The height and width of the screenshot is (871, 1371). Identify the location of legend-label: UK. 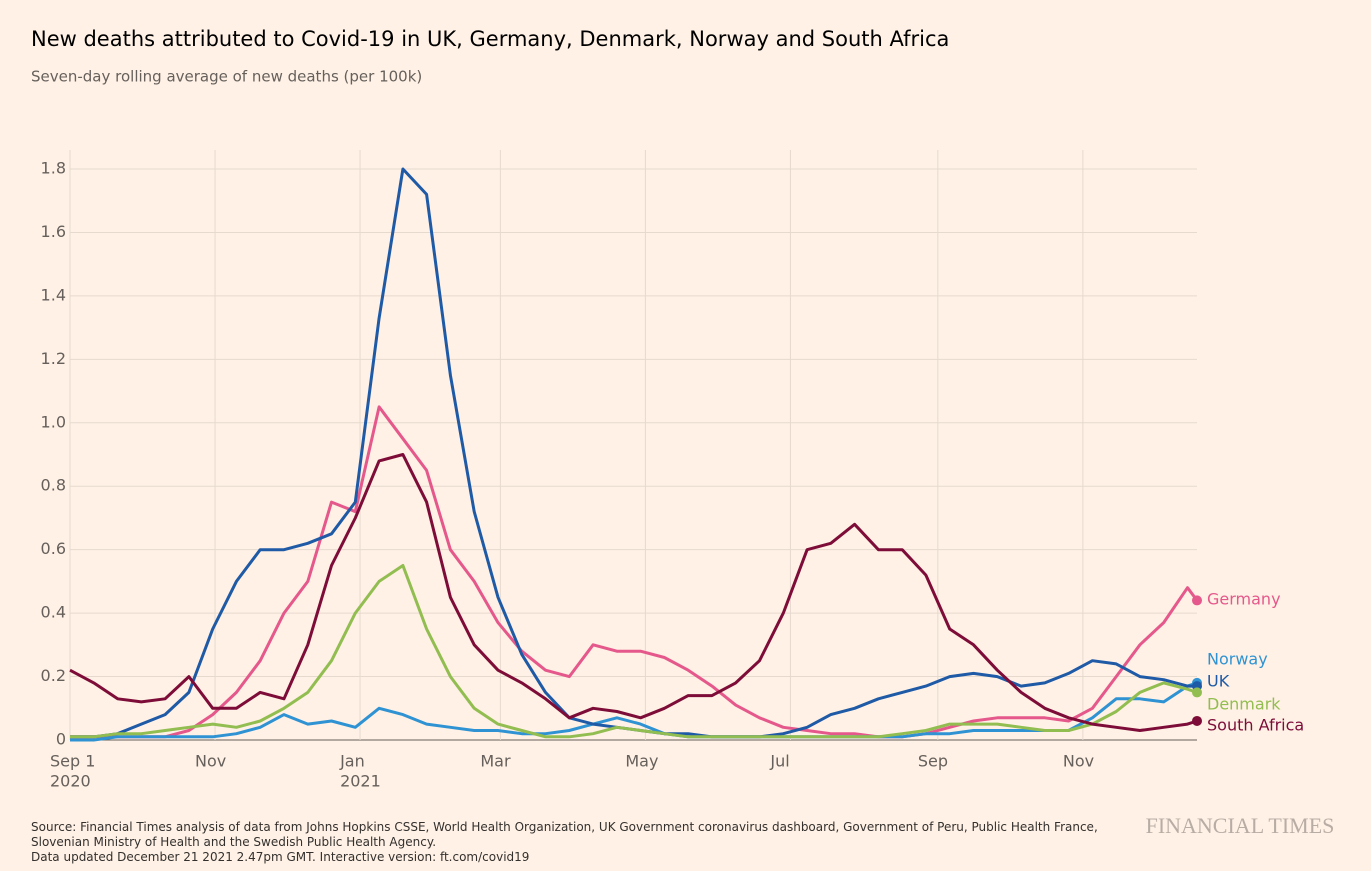
(1218, 681).